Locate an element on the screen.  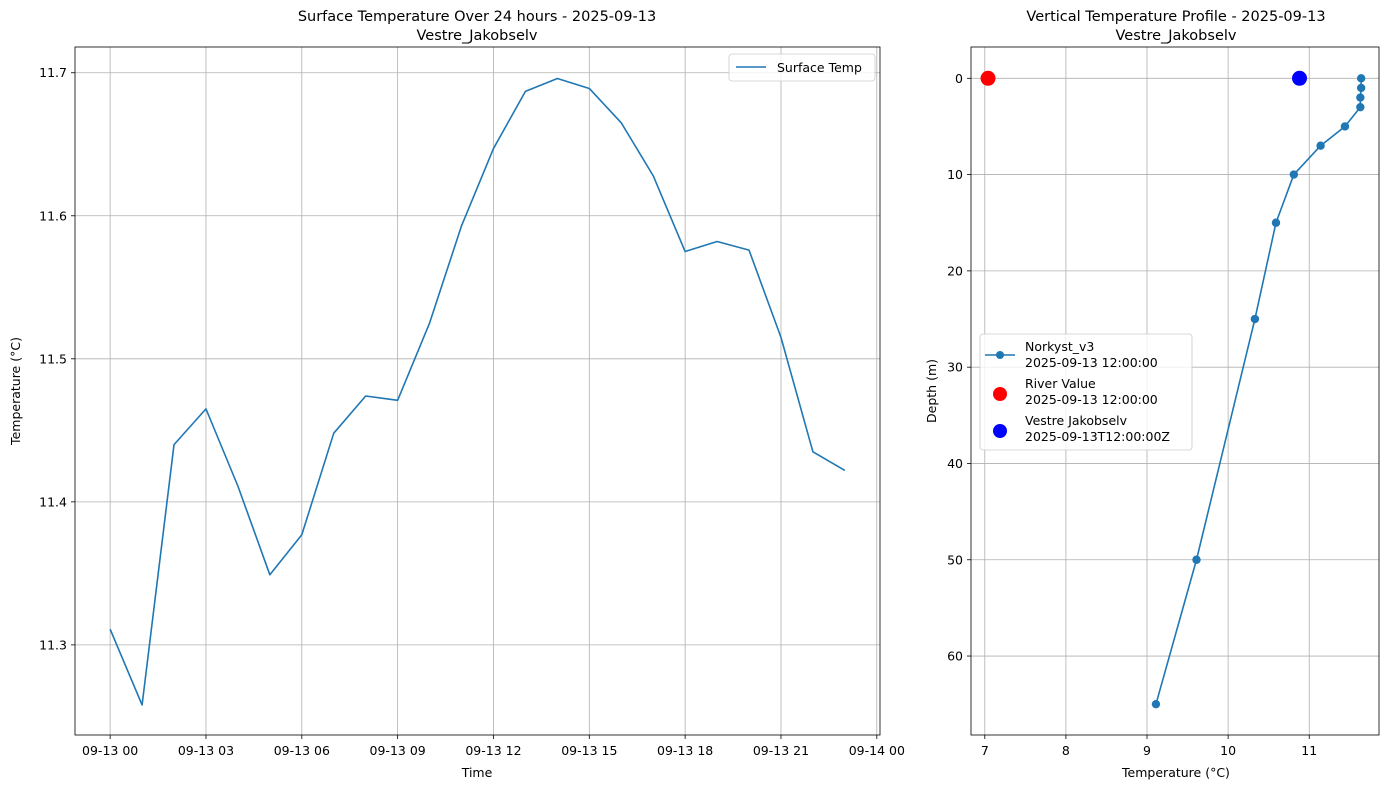
chart1-ytick-label: 11.5 is located at coordinates (53, 358).